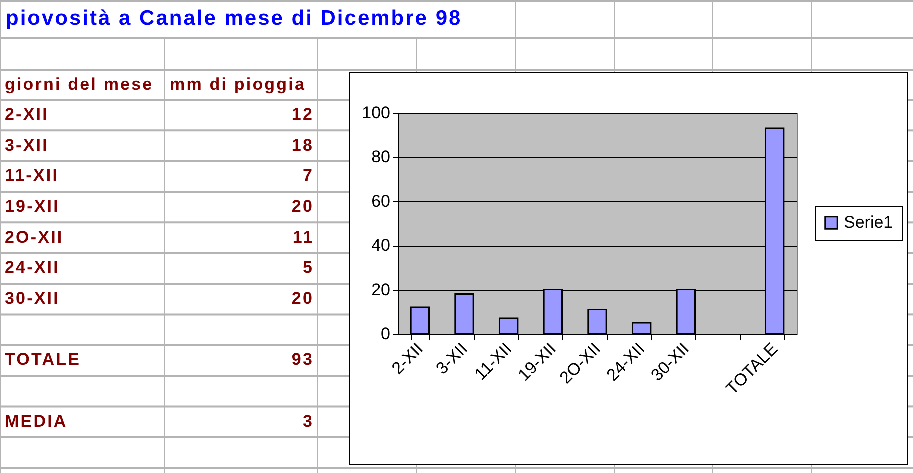  What do you see at coordinates (308, 268) in the screenshot?
I see `data-label: 5` at bounding box center [308, 268].